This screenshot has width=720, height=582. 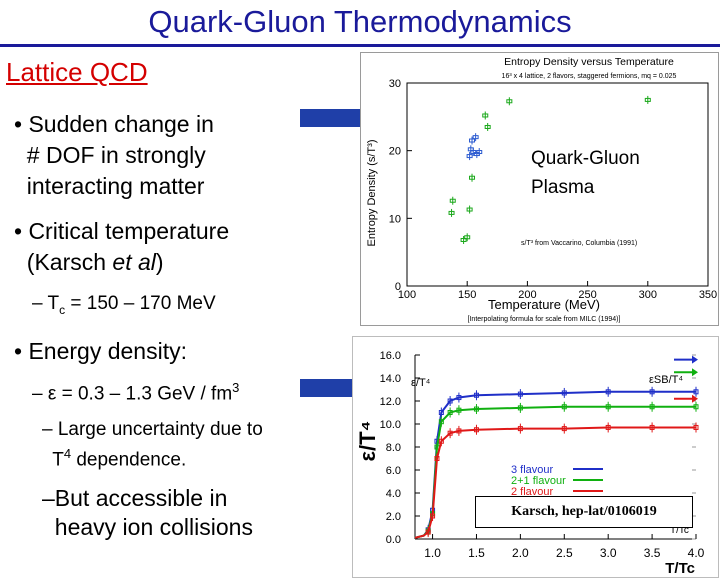 I want to click on sub-bullet-heavy-ion: –But accessible in heavy ion collisions, so click(x=147, y=512).